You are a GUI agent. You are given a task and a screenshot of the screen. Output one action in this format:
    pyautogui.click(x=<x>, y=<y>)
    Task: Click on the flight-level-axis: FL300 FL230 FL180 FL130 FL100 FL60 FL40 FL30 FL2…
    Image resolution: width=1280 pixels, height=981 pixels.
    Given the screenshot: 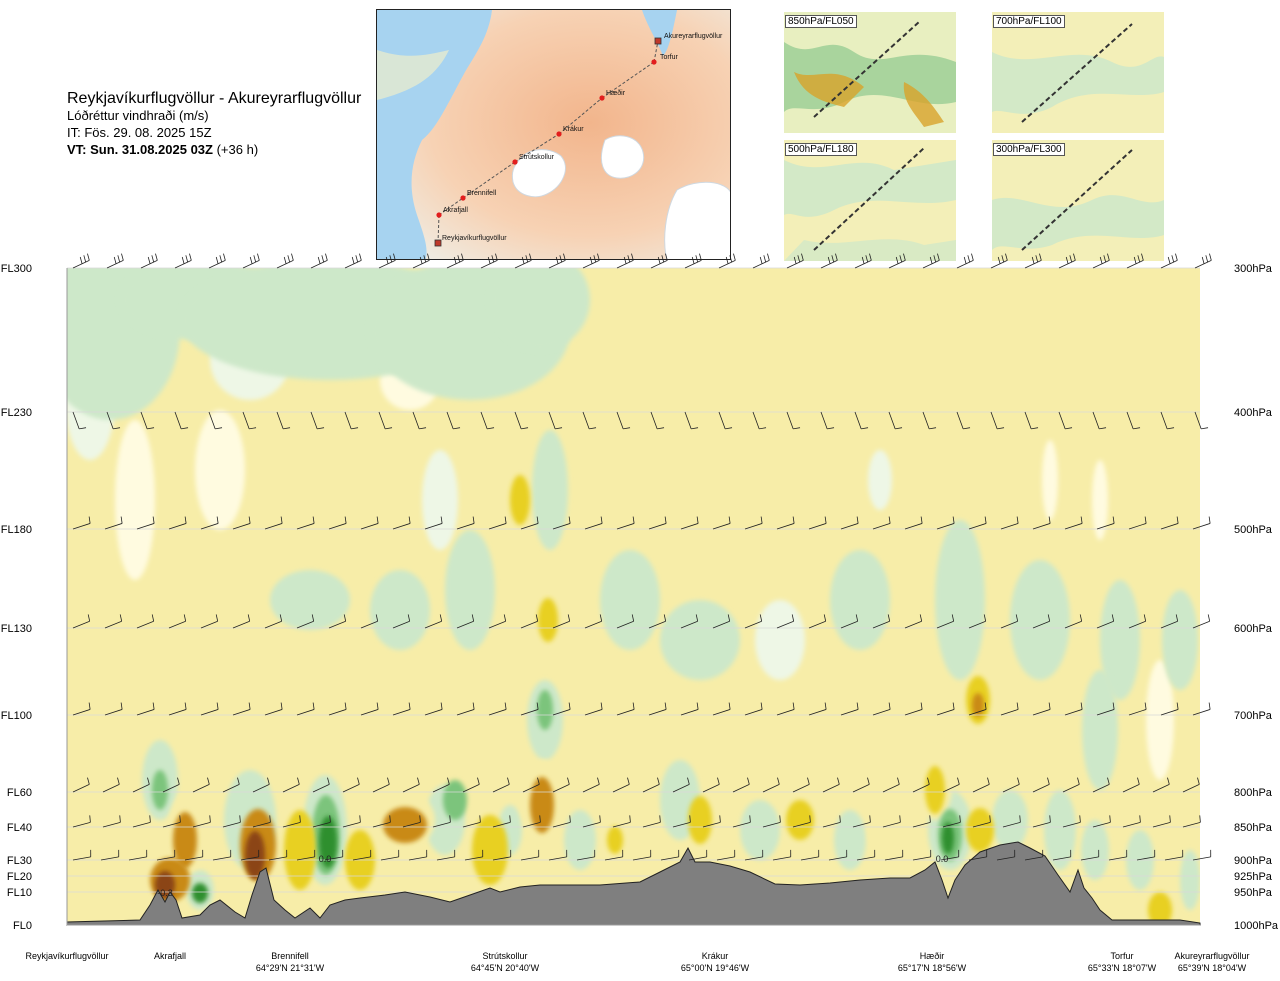 What is the action you would take?
    pyautogui.click(x=16, y=597)
    